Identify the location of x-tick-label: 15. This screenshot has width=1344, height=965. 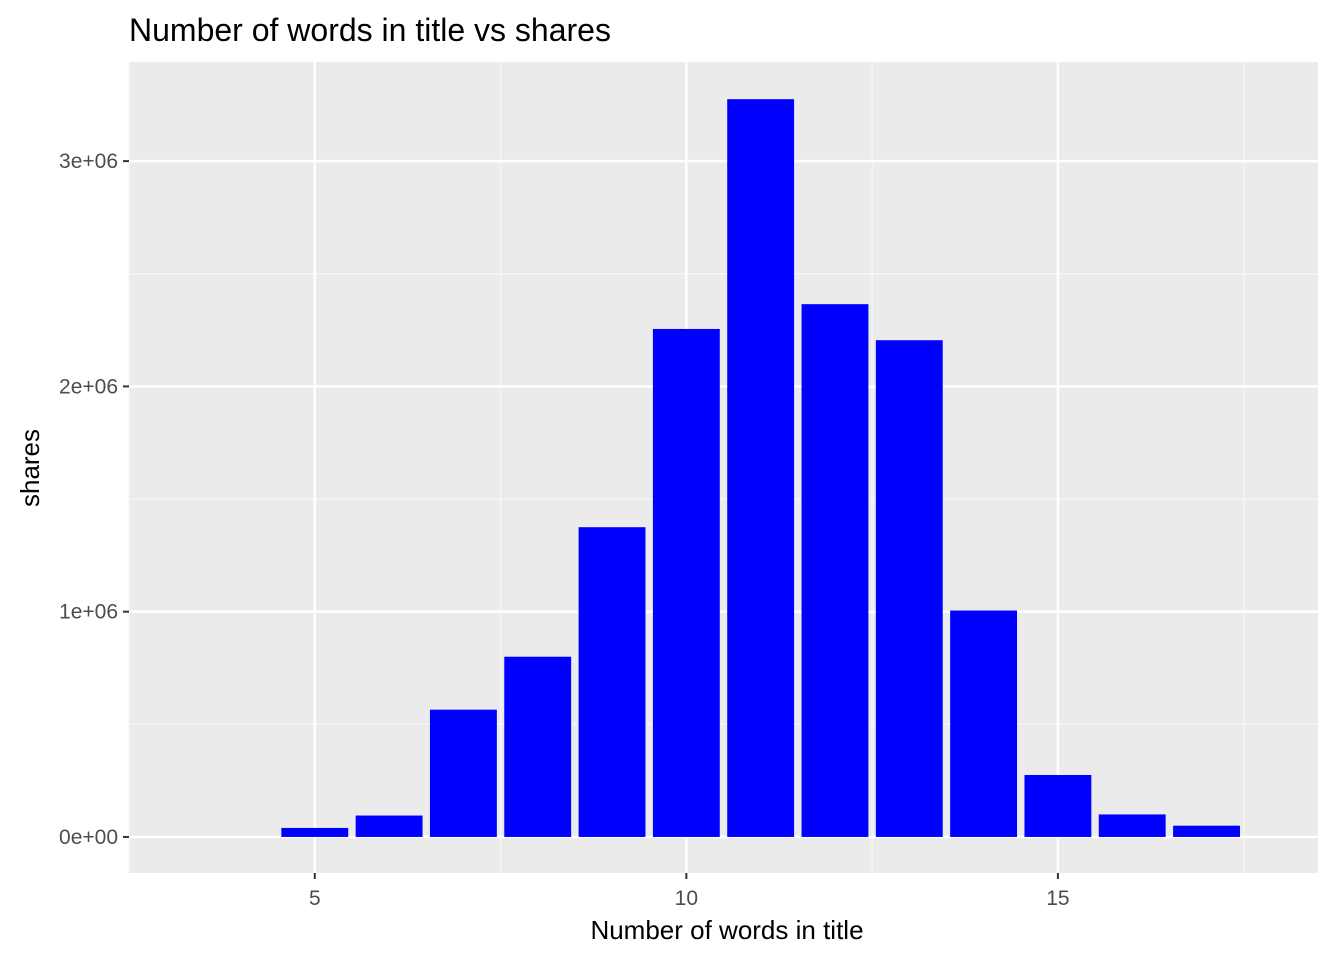
(1057, 898).